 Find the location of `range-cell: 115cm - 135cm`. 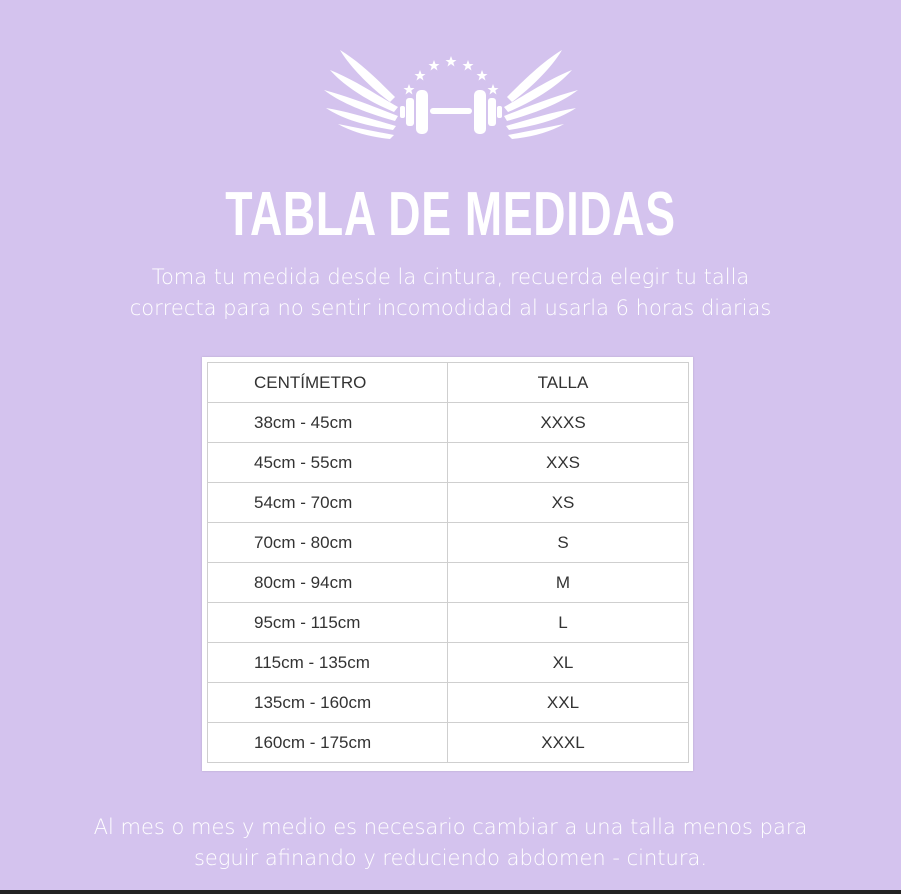

range-cell: 115cm - 135cm is located at coordinates (327, 662).